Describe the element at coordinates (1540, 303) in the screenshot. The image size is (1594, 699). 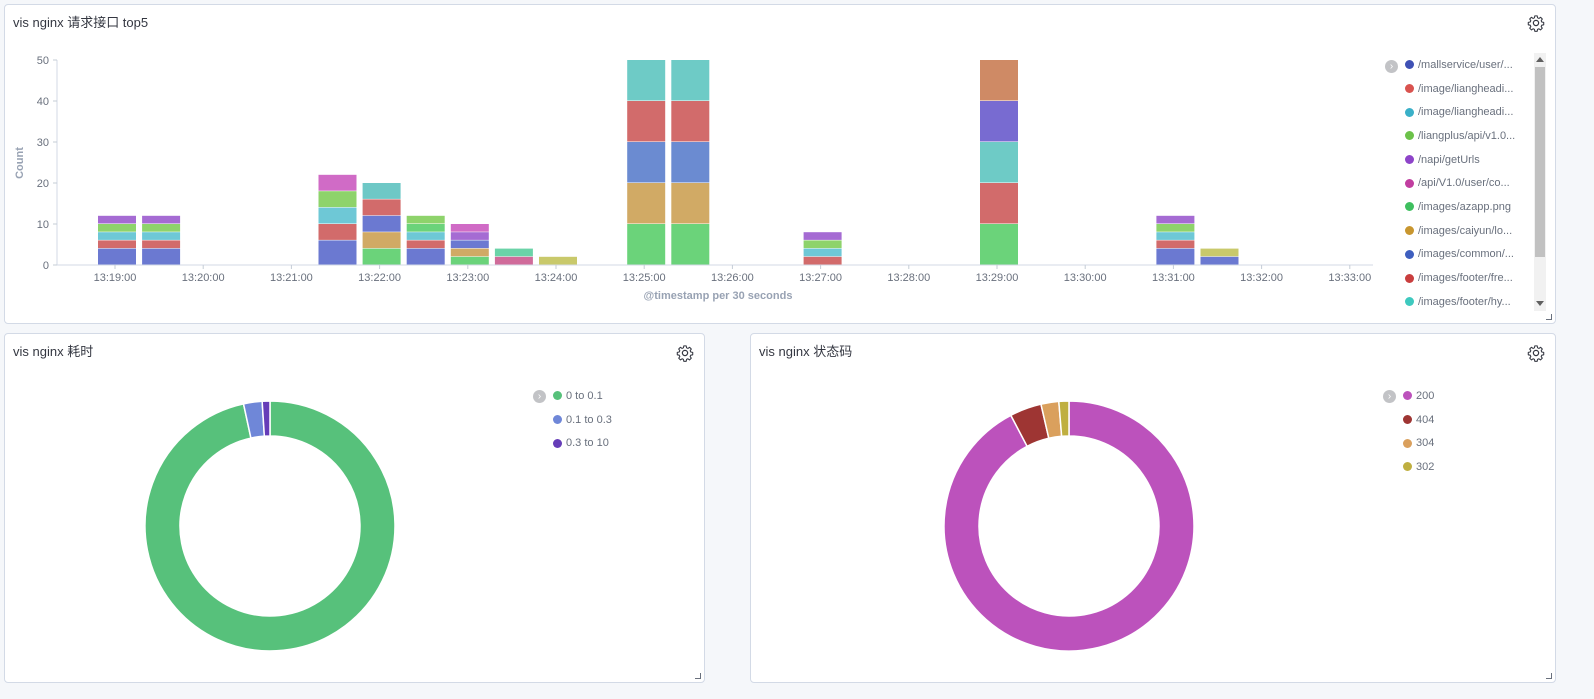
I see `scroll-down-icon` at that location.